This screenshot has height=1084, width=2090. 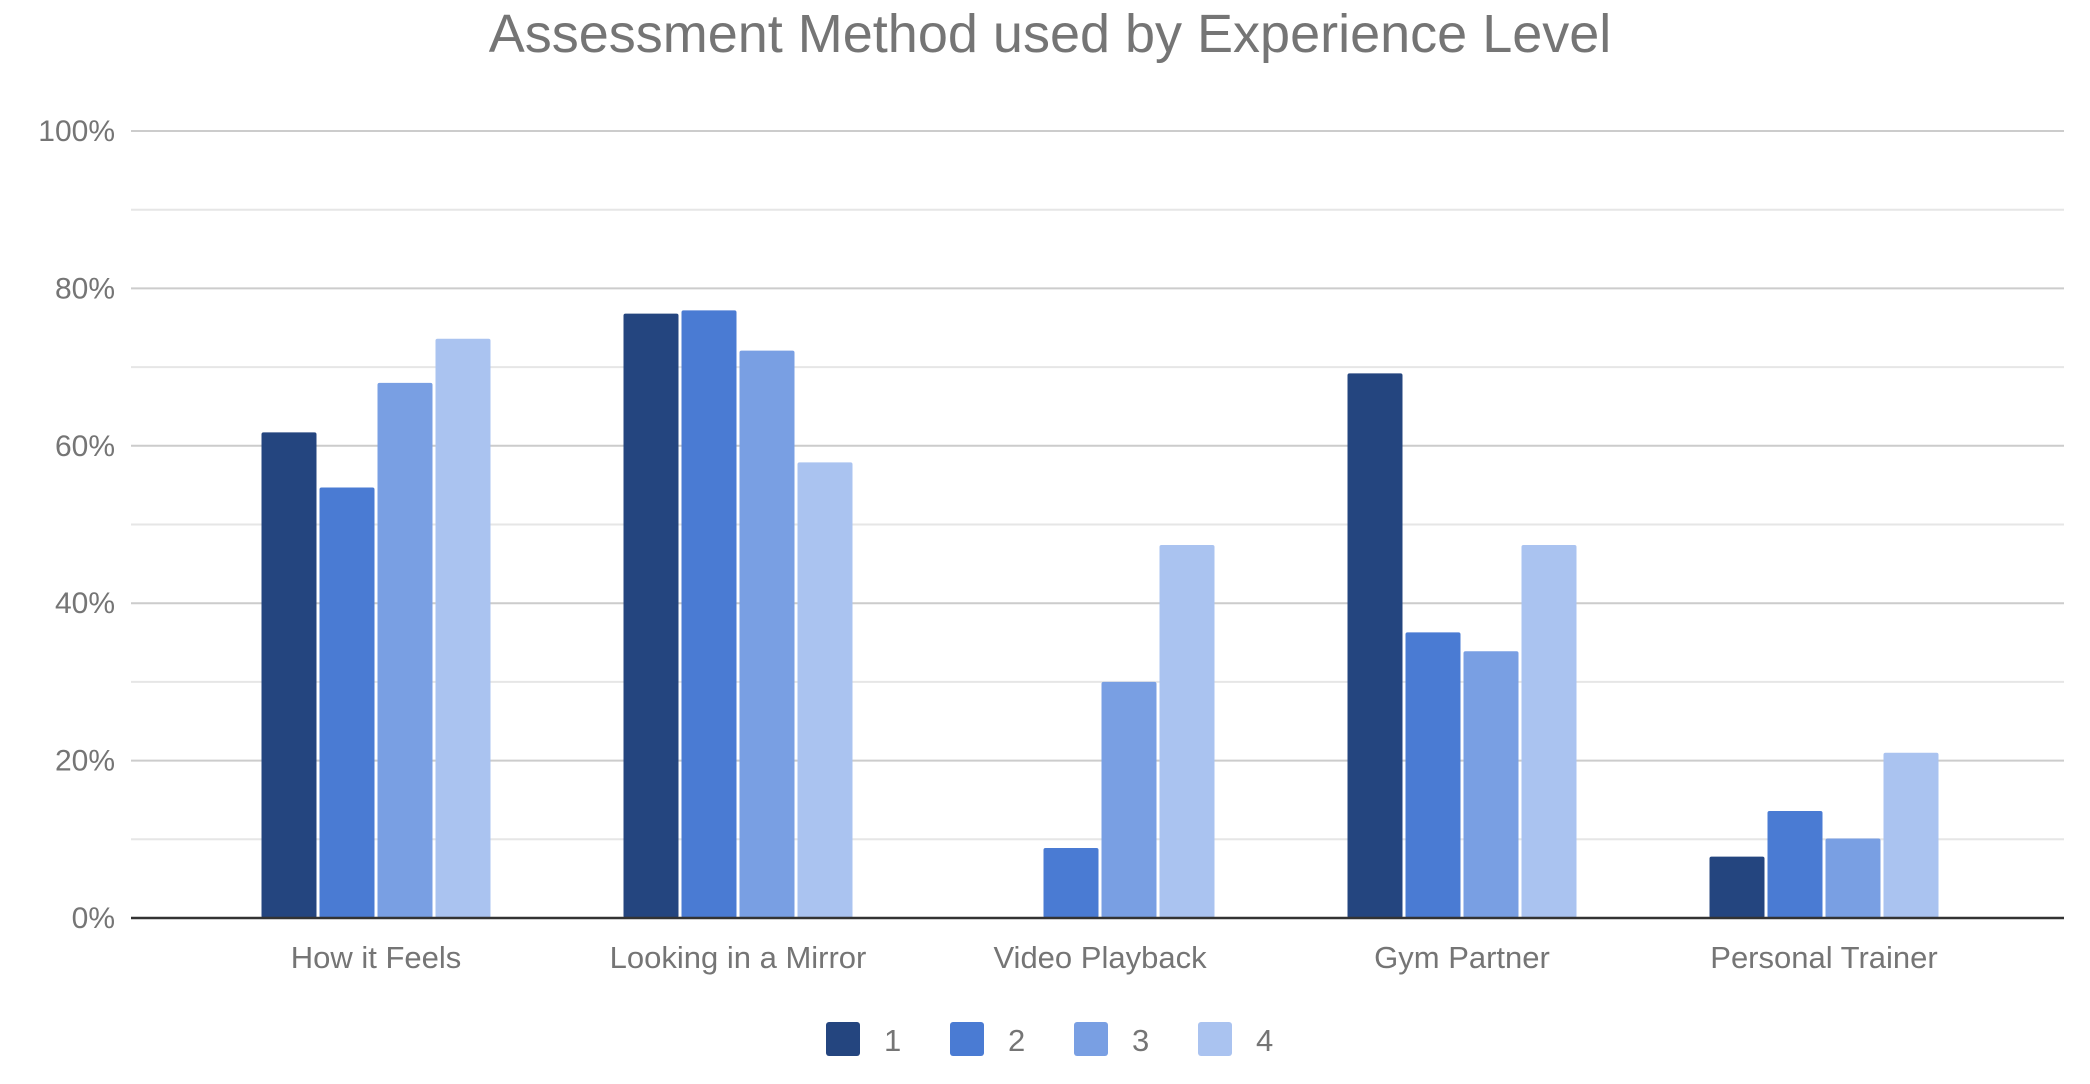 I want to click on y-tick-label: 40%, so click(x=85, y=603).